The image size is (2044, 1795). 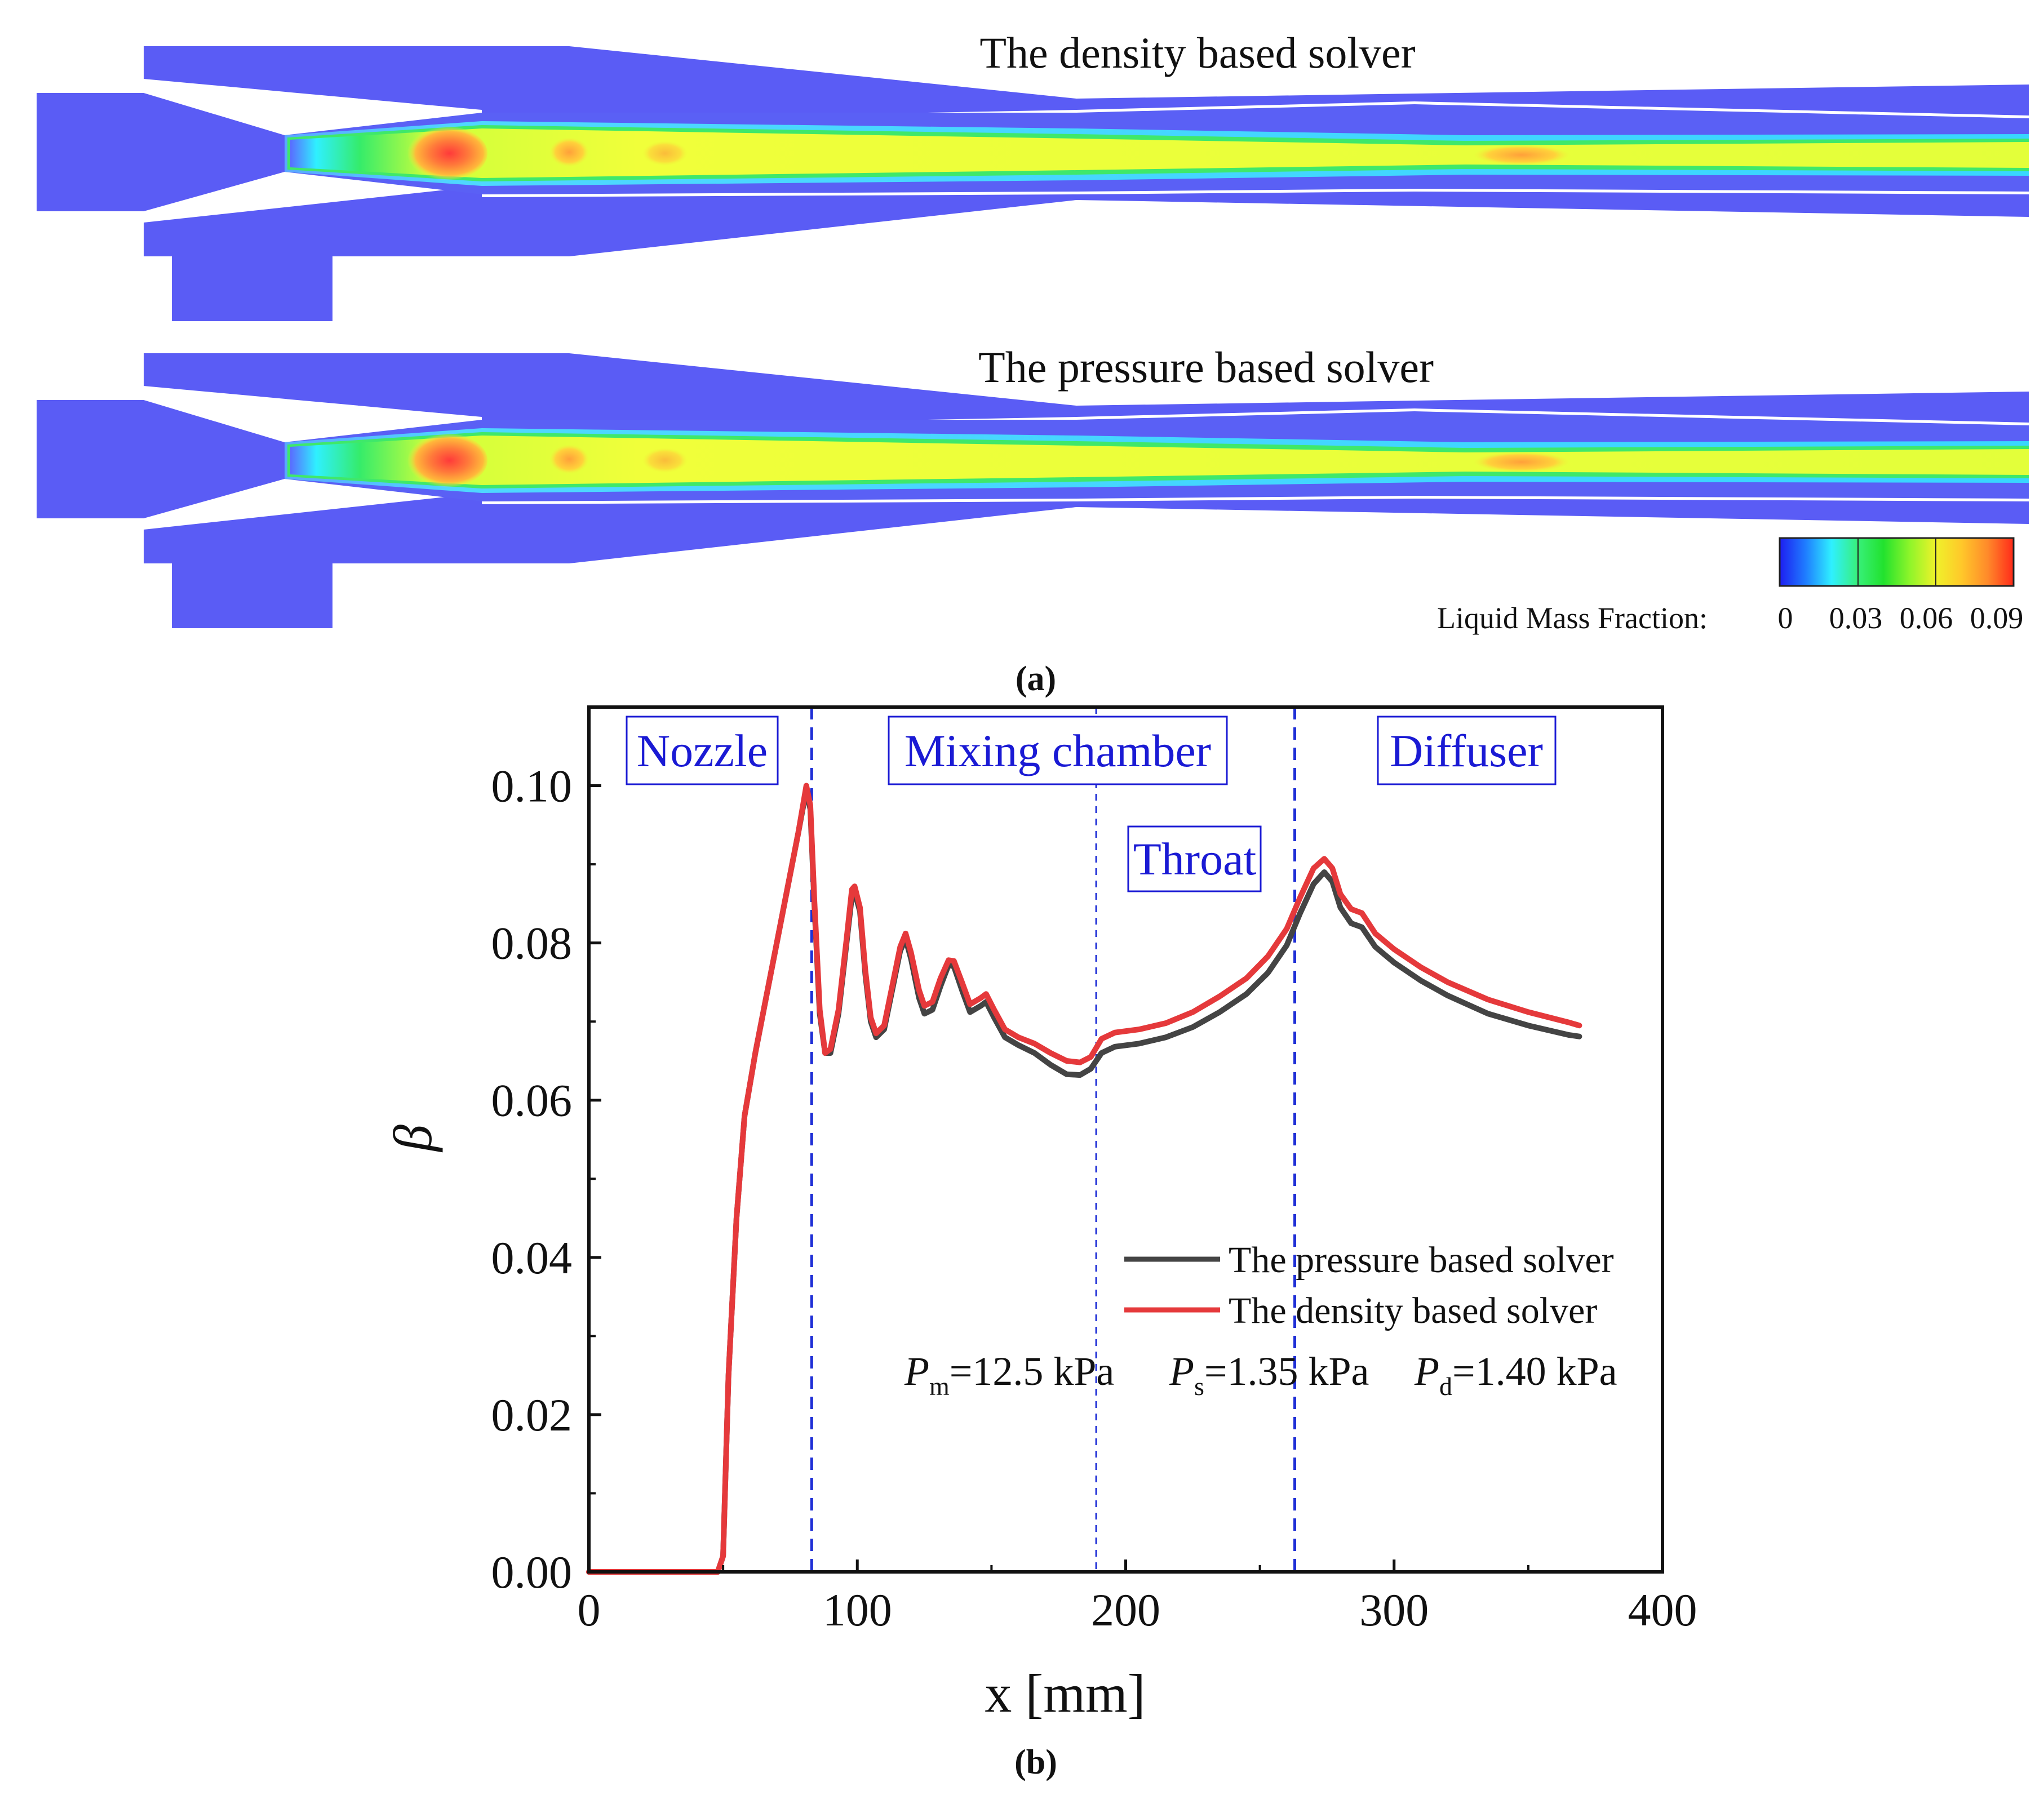 I want to click on density-solver-label: The density based solver, so click(x=1197, y=52).